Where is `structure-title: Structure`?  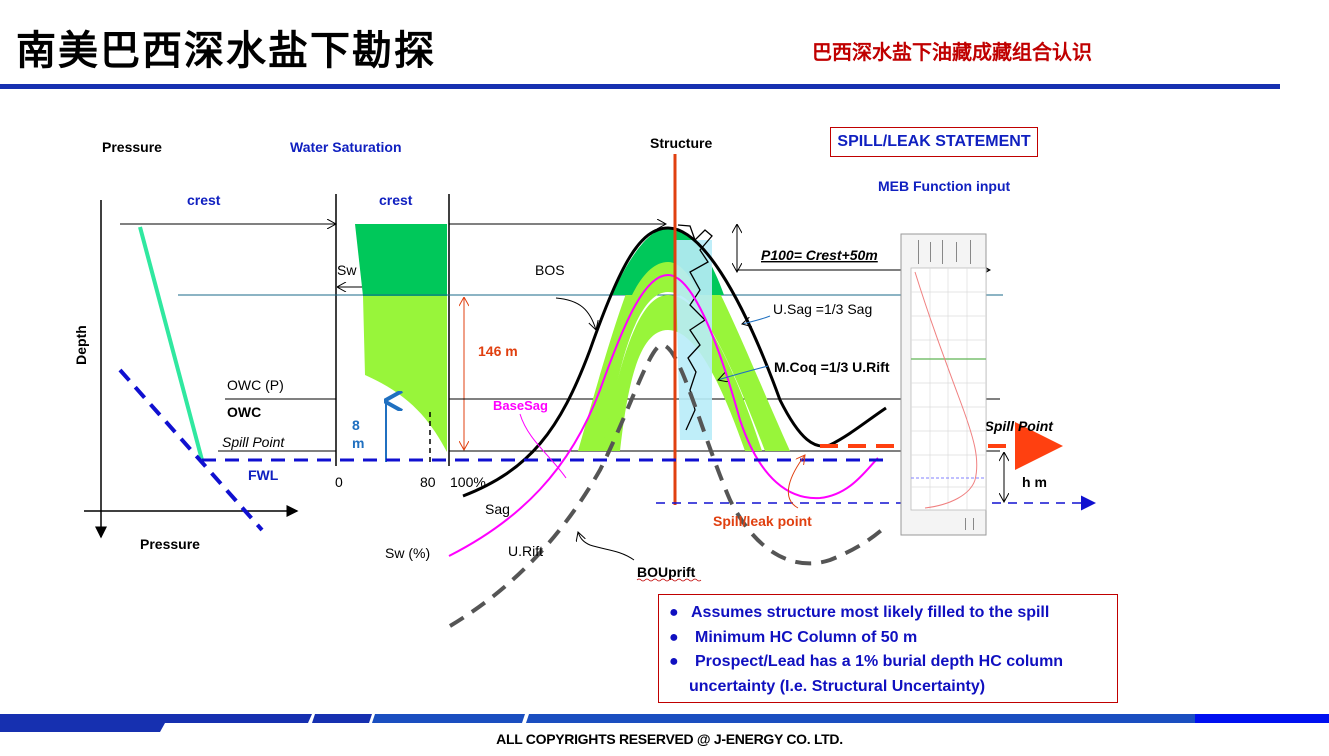 structure-title: Structure is located at coordinates (681, 143).